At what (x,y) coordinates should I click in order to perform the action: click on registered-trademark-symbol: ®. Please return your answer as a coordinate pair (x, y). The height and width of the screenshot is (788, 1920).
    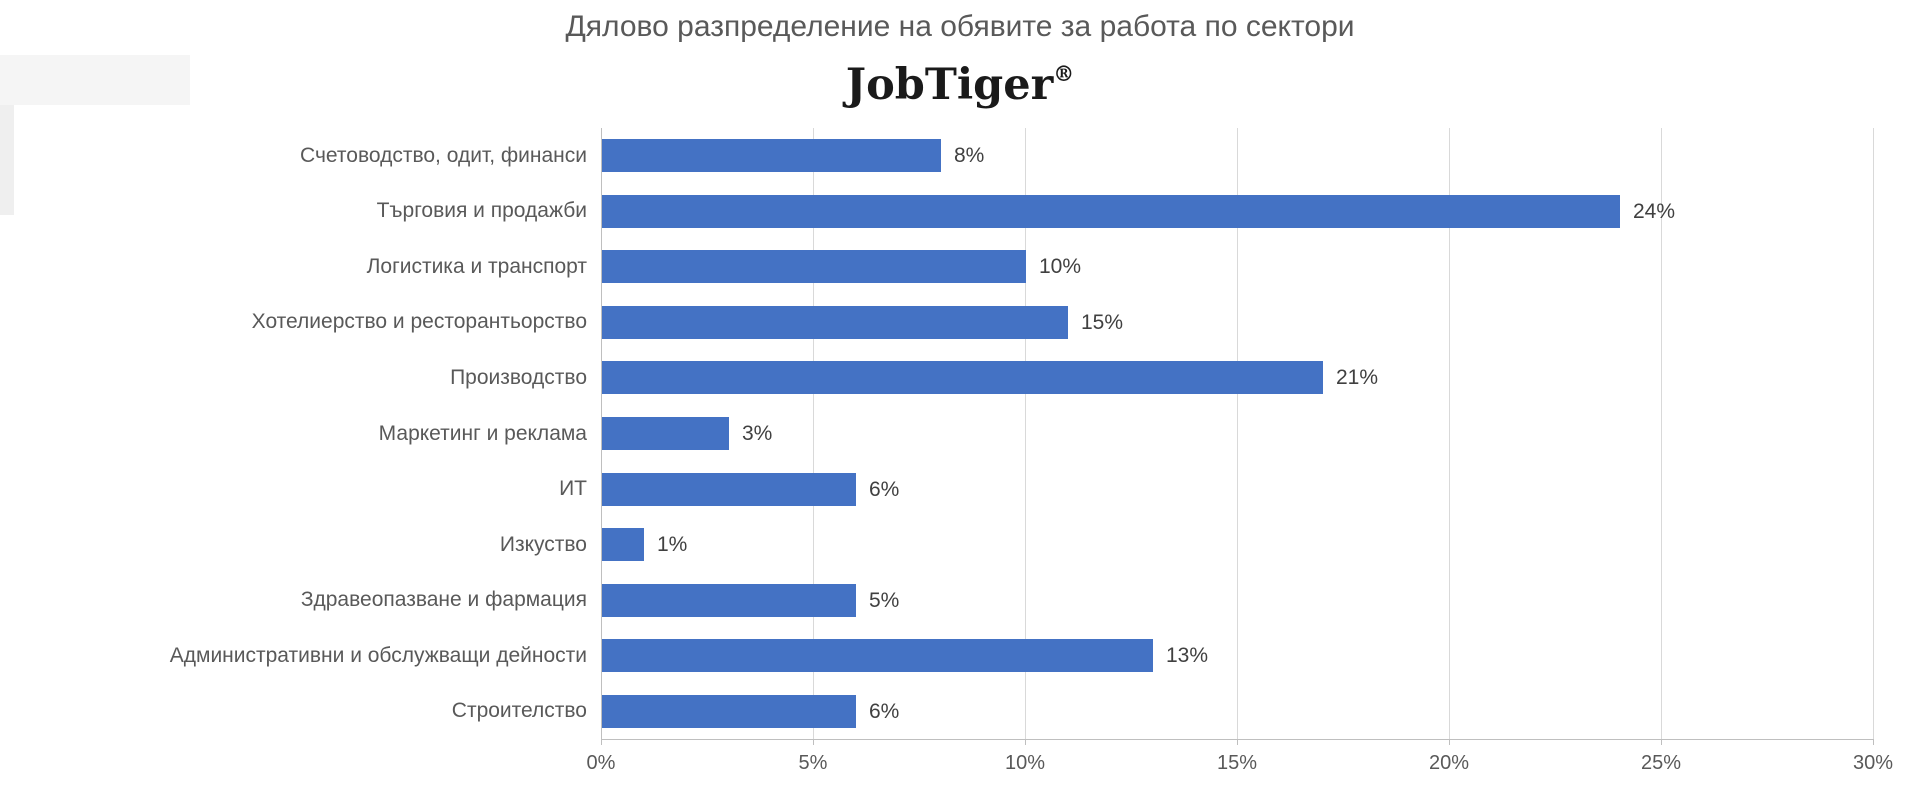
    Looking at the image, I should click on (1064, 73).